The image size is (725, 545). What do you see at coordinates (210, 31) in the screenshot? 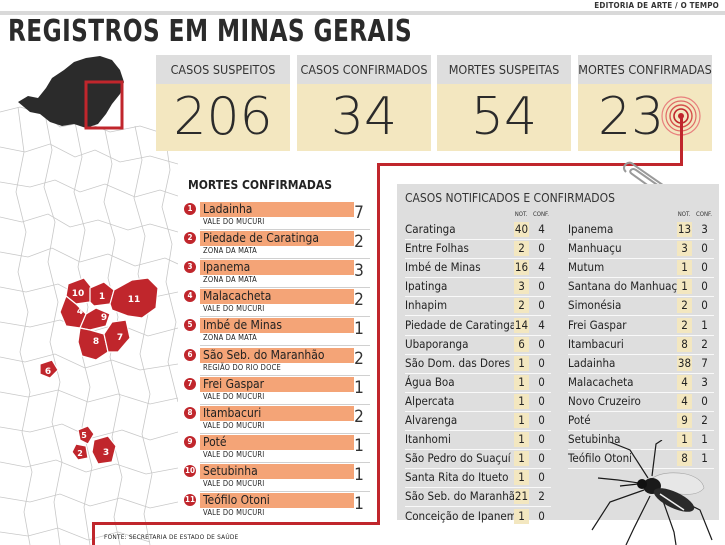
I see `page-title: REGISTROS EM MINAS GERAIS` at bounding box center [210, 31].